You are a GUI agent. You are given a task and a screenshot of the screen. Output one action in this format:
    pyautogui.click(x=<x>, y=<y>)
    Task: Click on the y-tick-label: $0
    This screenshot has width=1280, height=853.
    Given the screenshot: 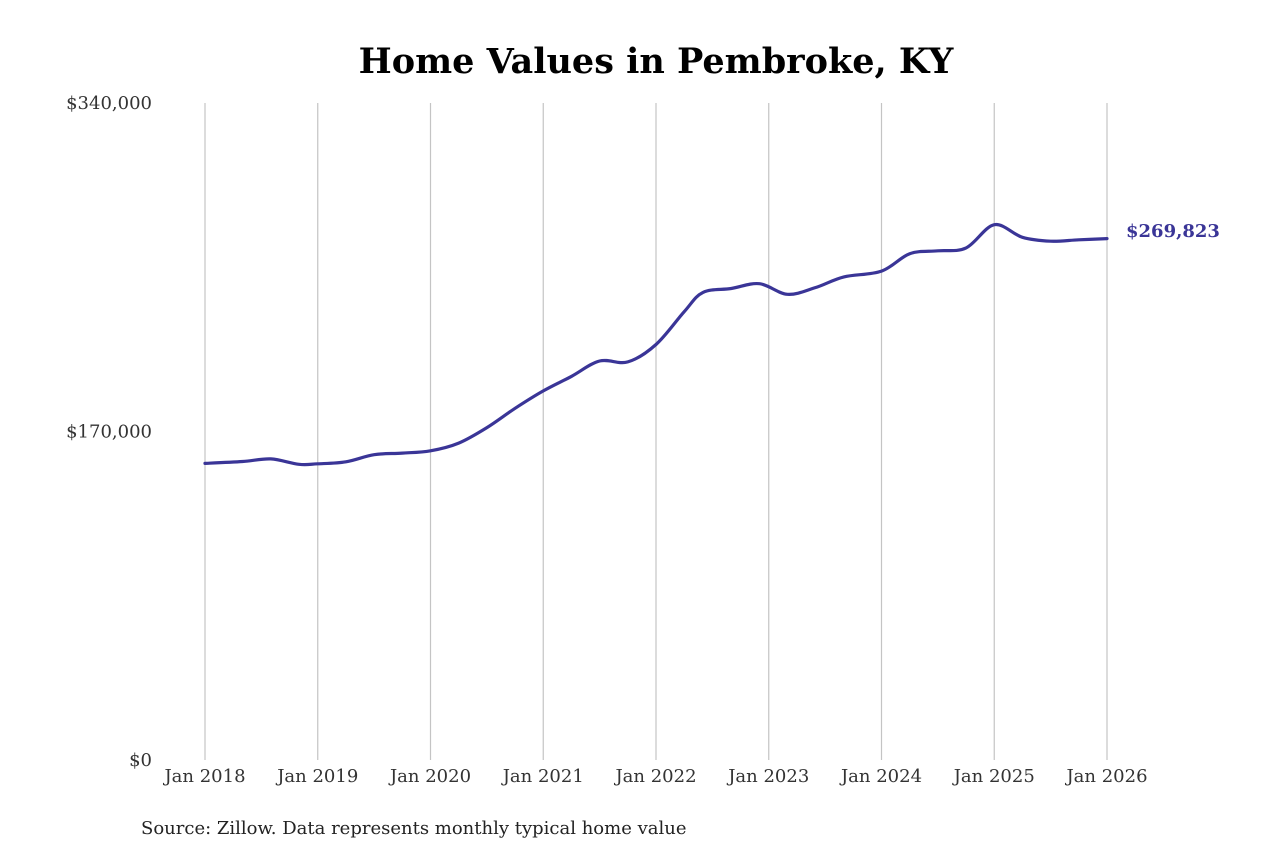 What is the action you would take?
    pyautogui.click(x=140, y=760)
    